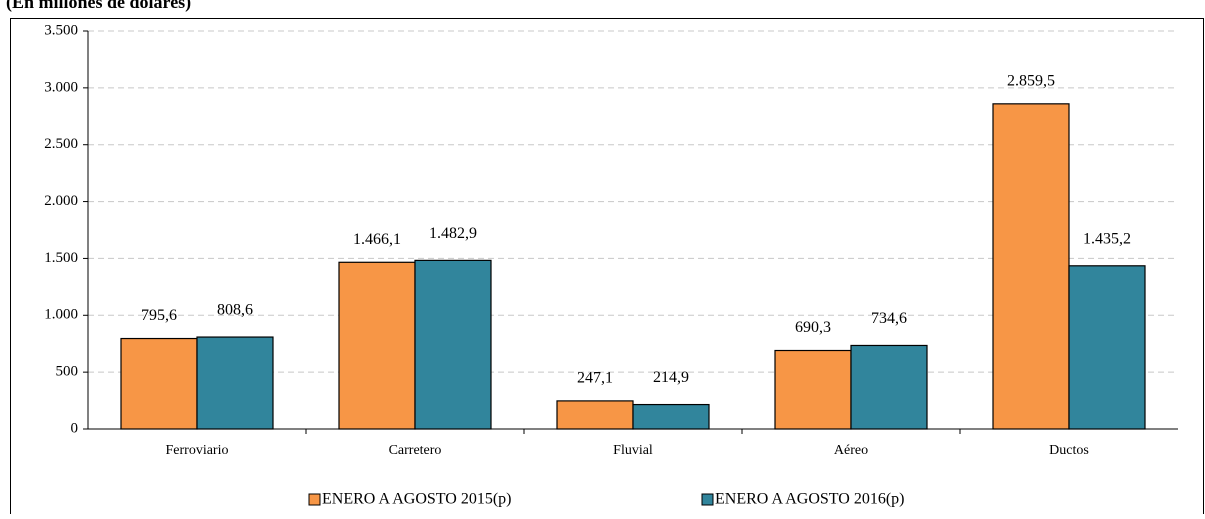  What do you see at coordinates (810, 499) in the screenshot?
I see `legend-label: ENERO A AGOSTO 2016(p)` at bounding box center [810, 499].